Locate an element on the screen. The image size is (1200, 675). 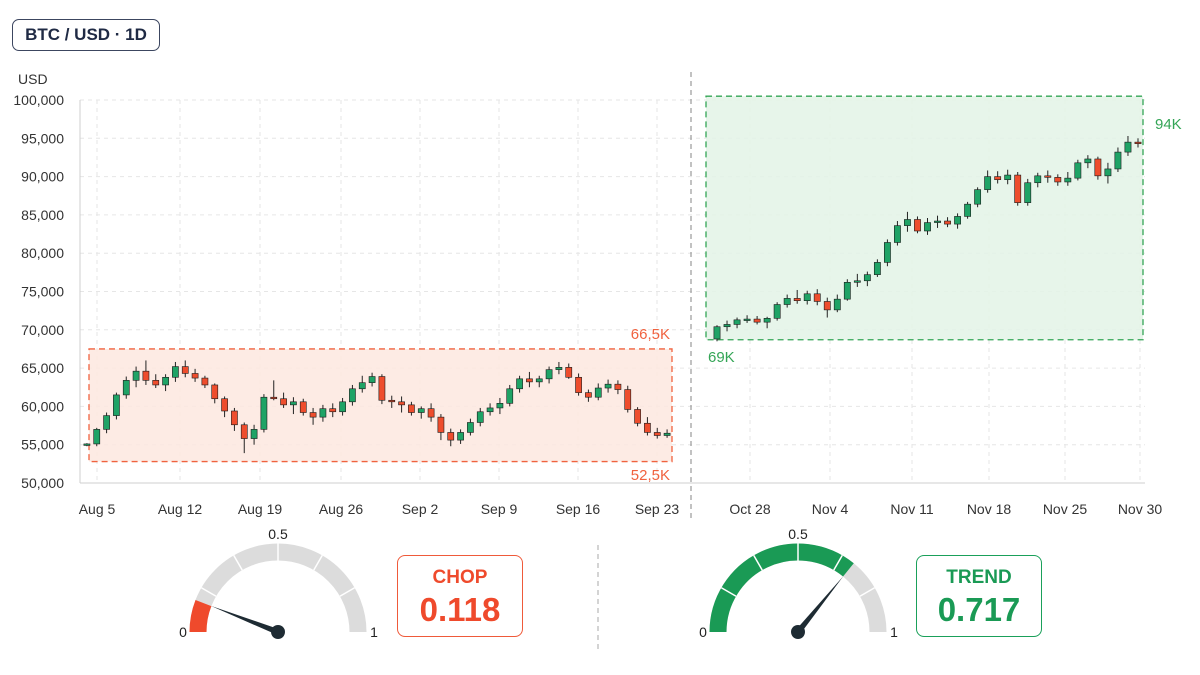
y-tick-label: 65,000 is located at coordinates (42, 368).